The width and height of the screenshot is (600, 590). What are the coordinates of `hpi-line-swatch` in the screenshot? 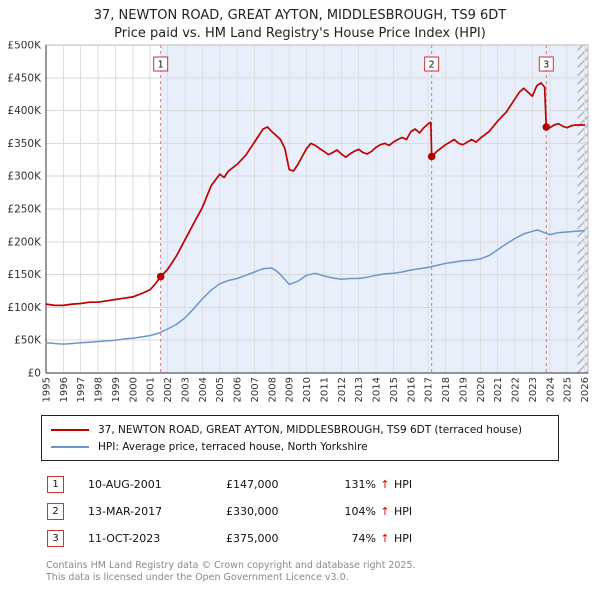 It's located at (70, 446).